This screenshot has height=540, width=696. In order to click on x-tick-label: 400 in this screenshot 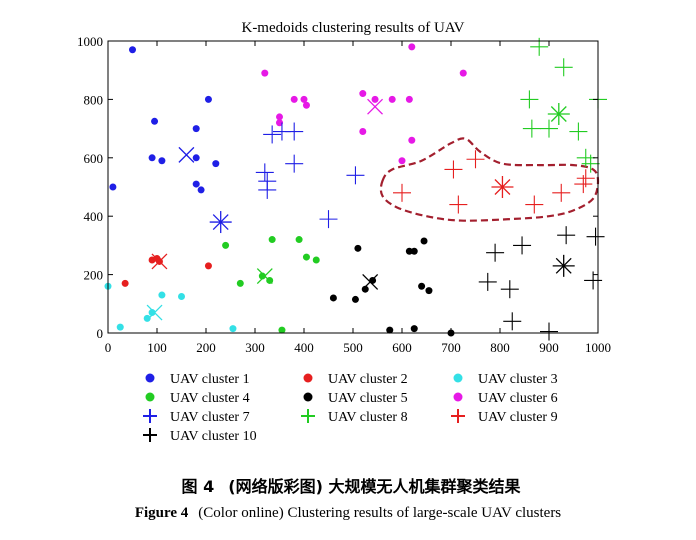, I will do `click(304, 347)`.